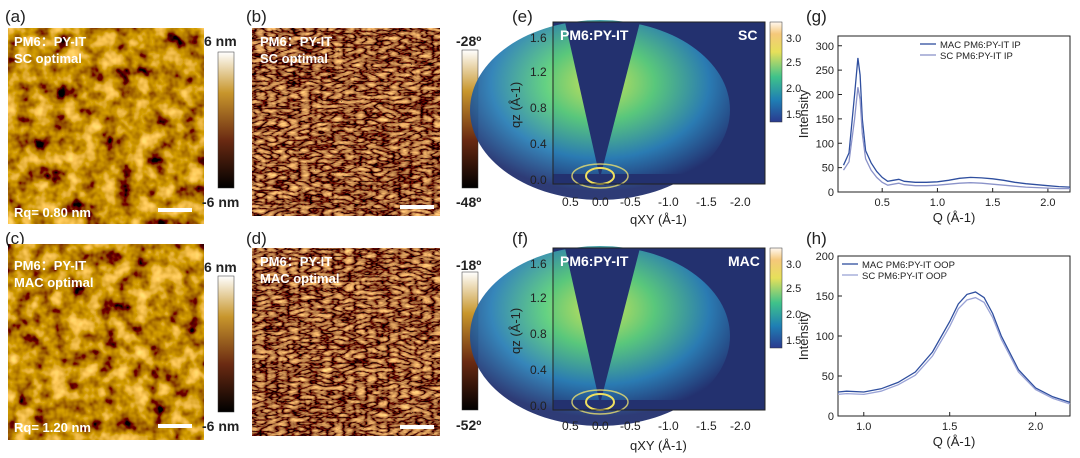 This screenshot has width=1080, height=458. Describe the element at coordinates (882, 203) in the screenshot. I see `x-tick-label: 0.5` at that location.